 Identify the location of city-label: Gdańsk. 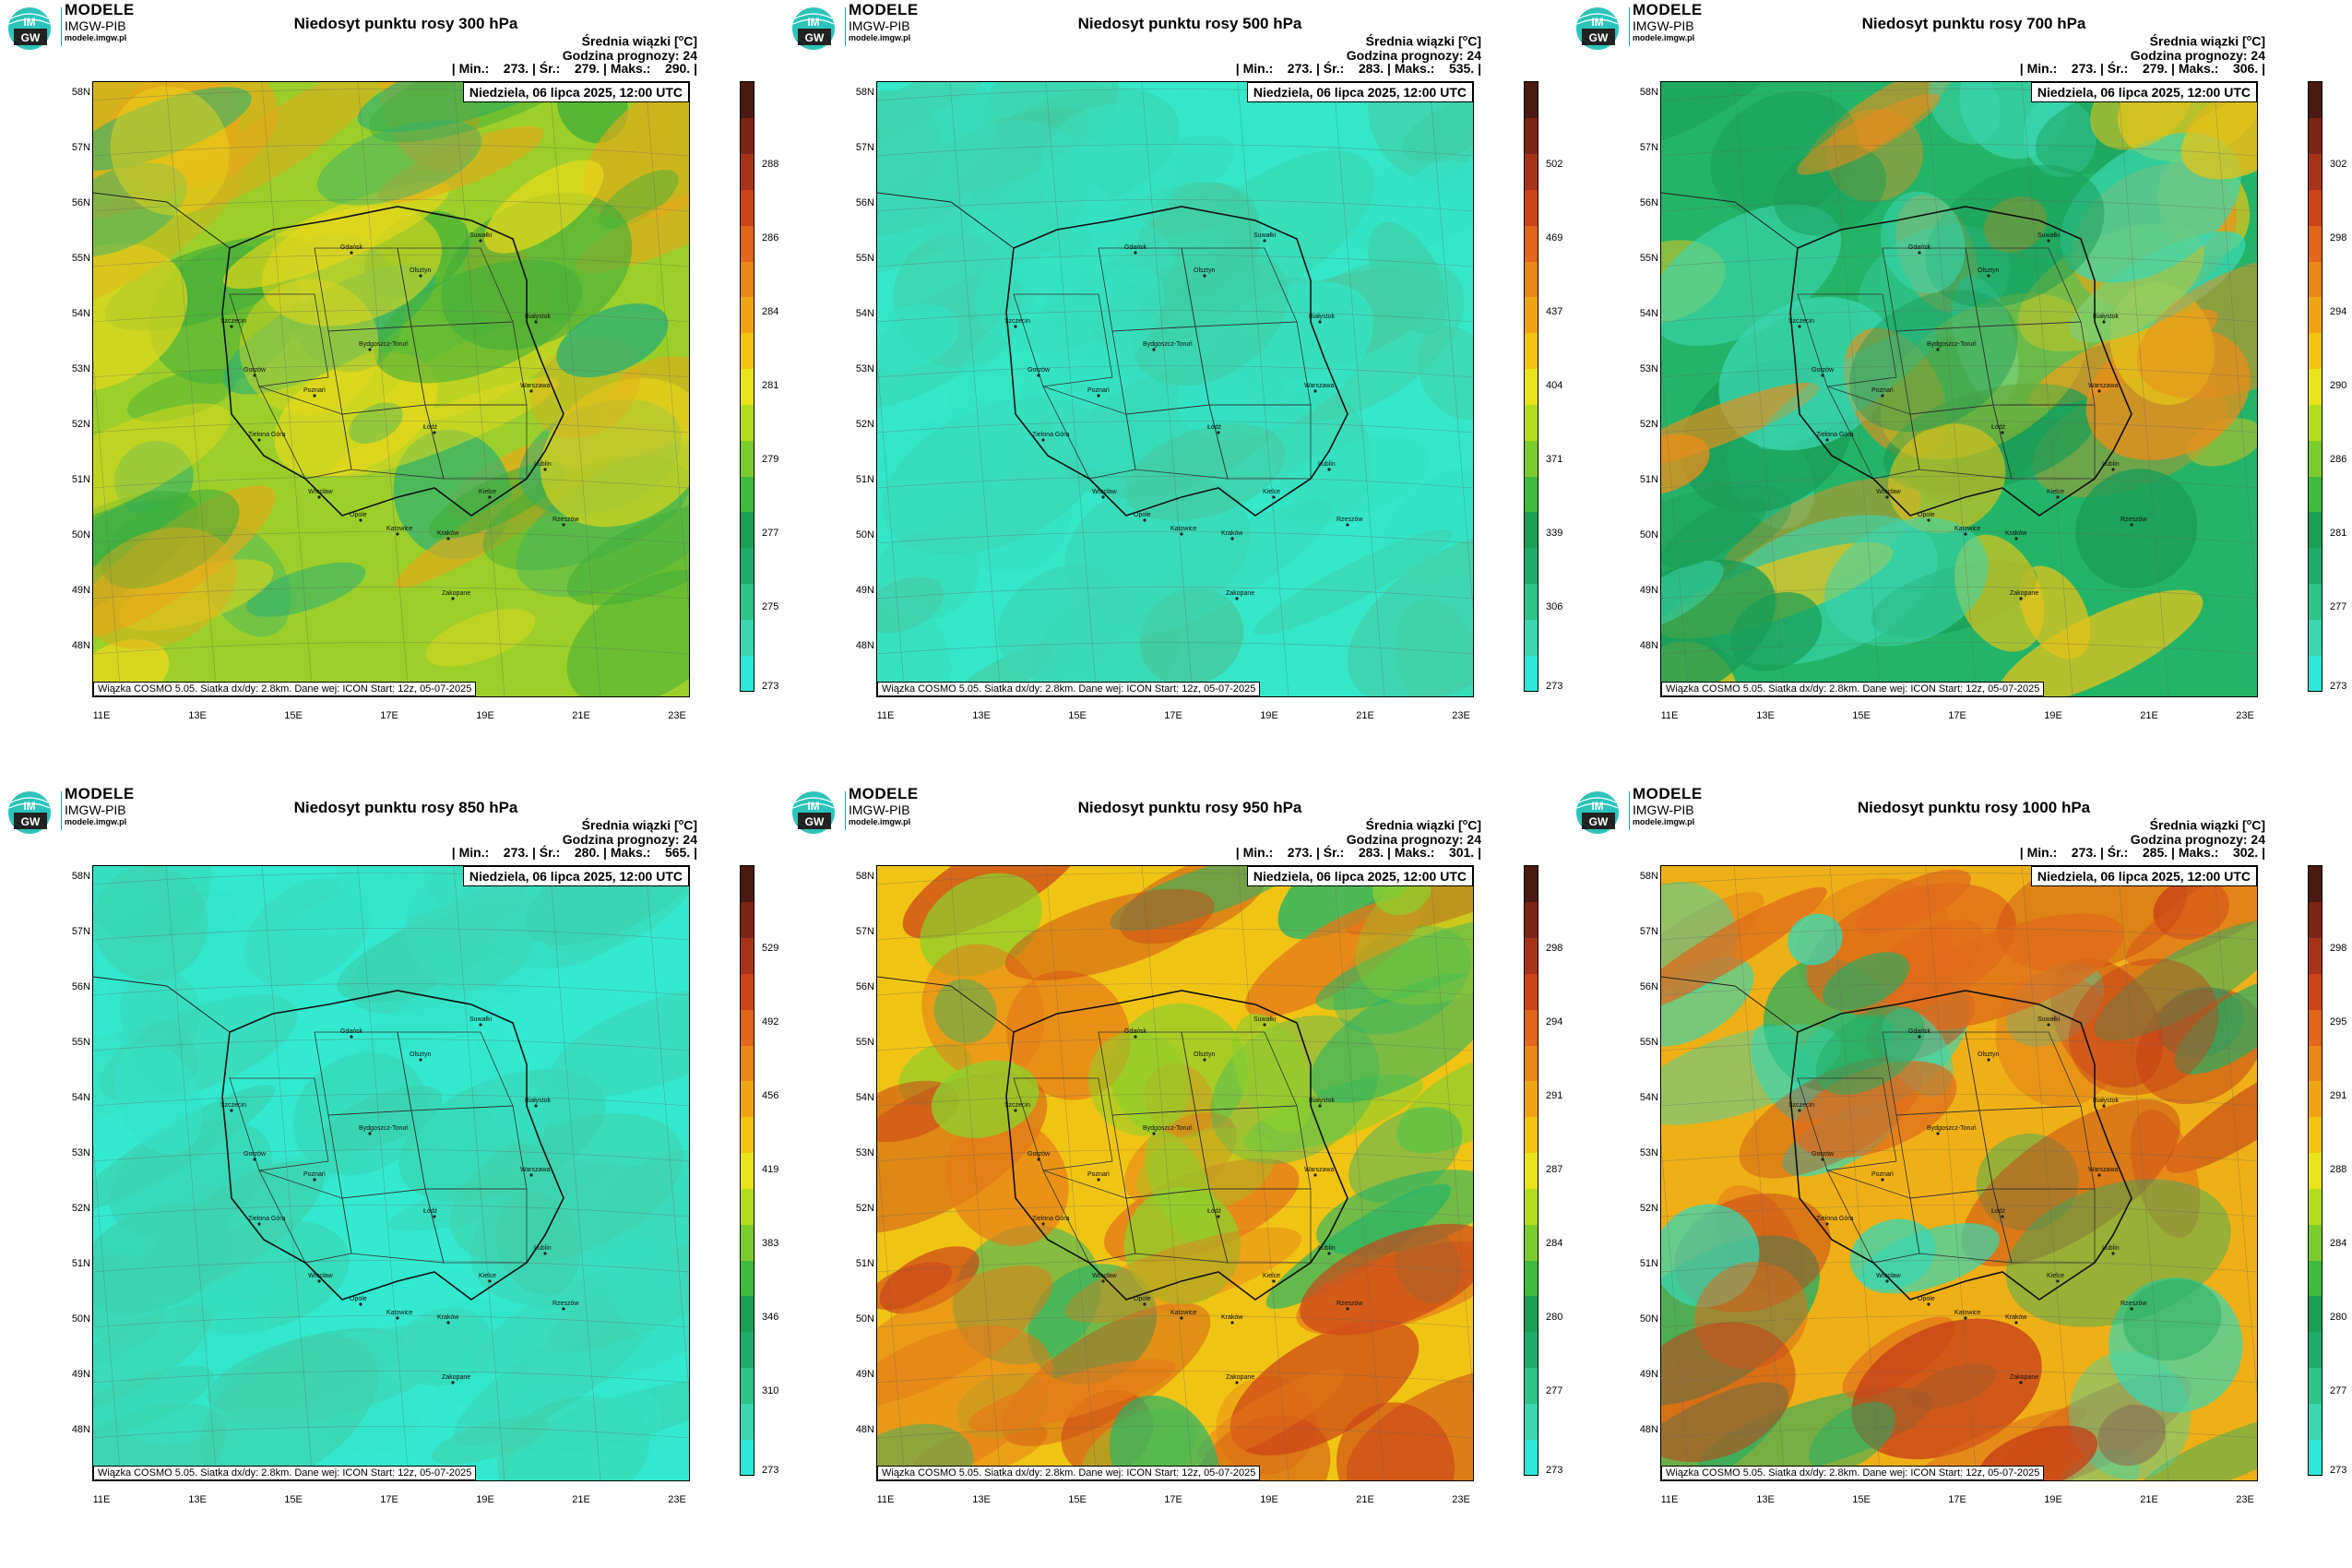
(1919, 247).